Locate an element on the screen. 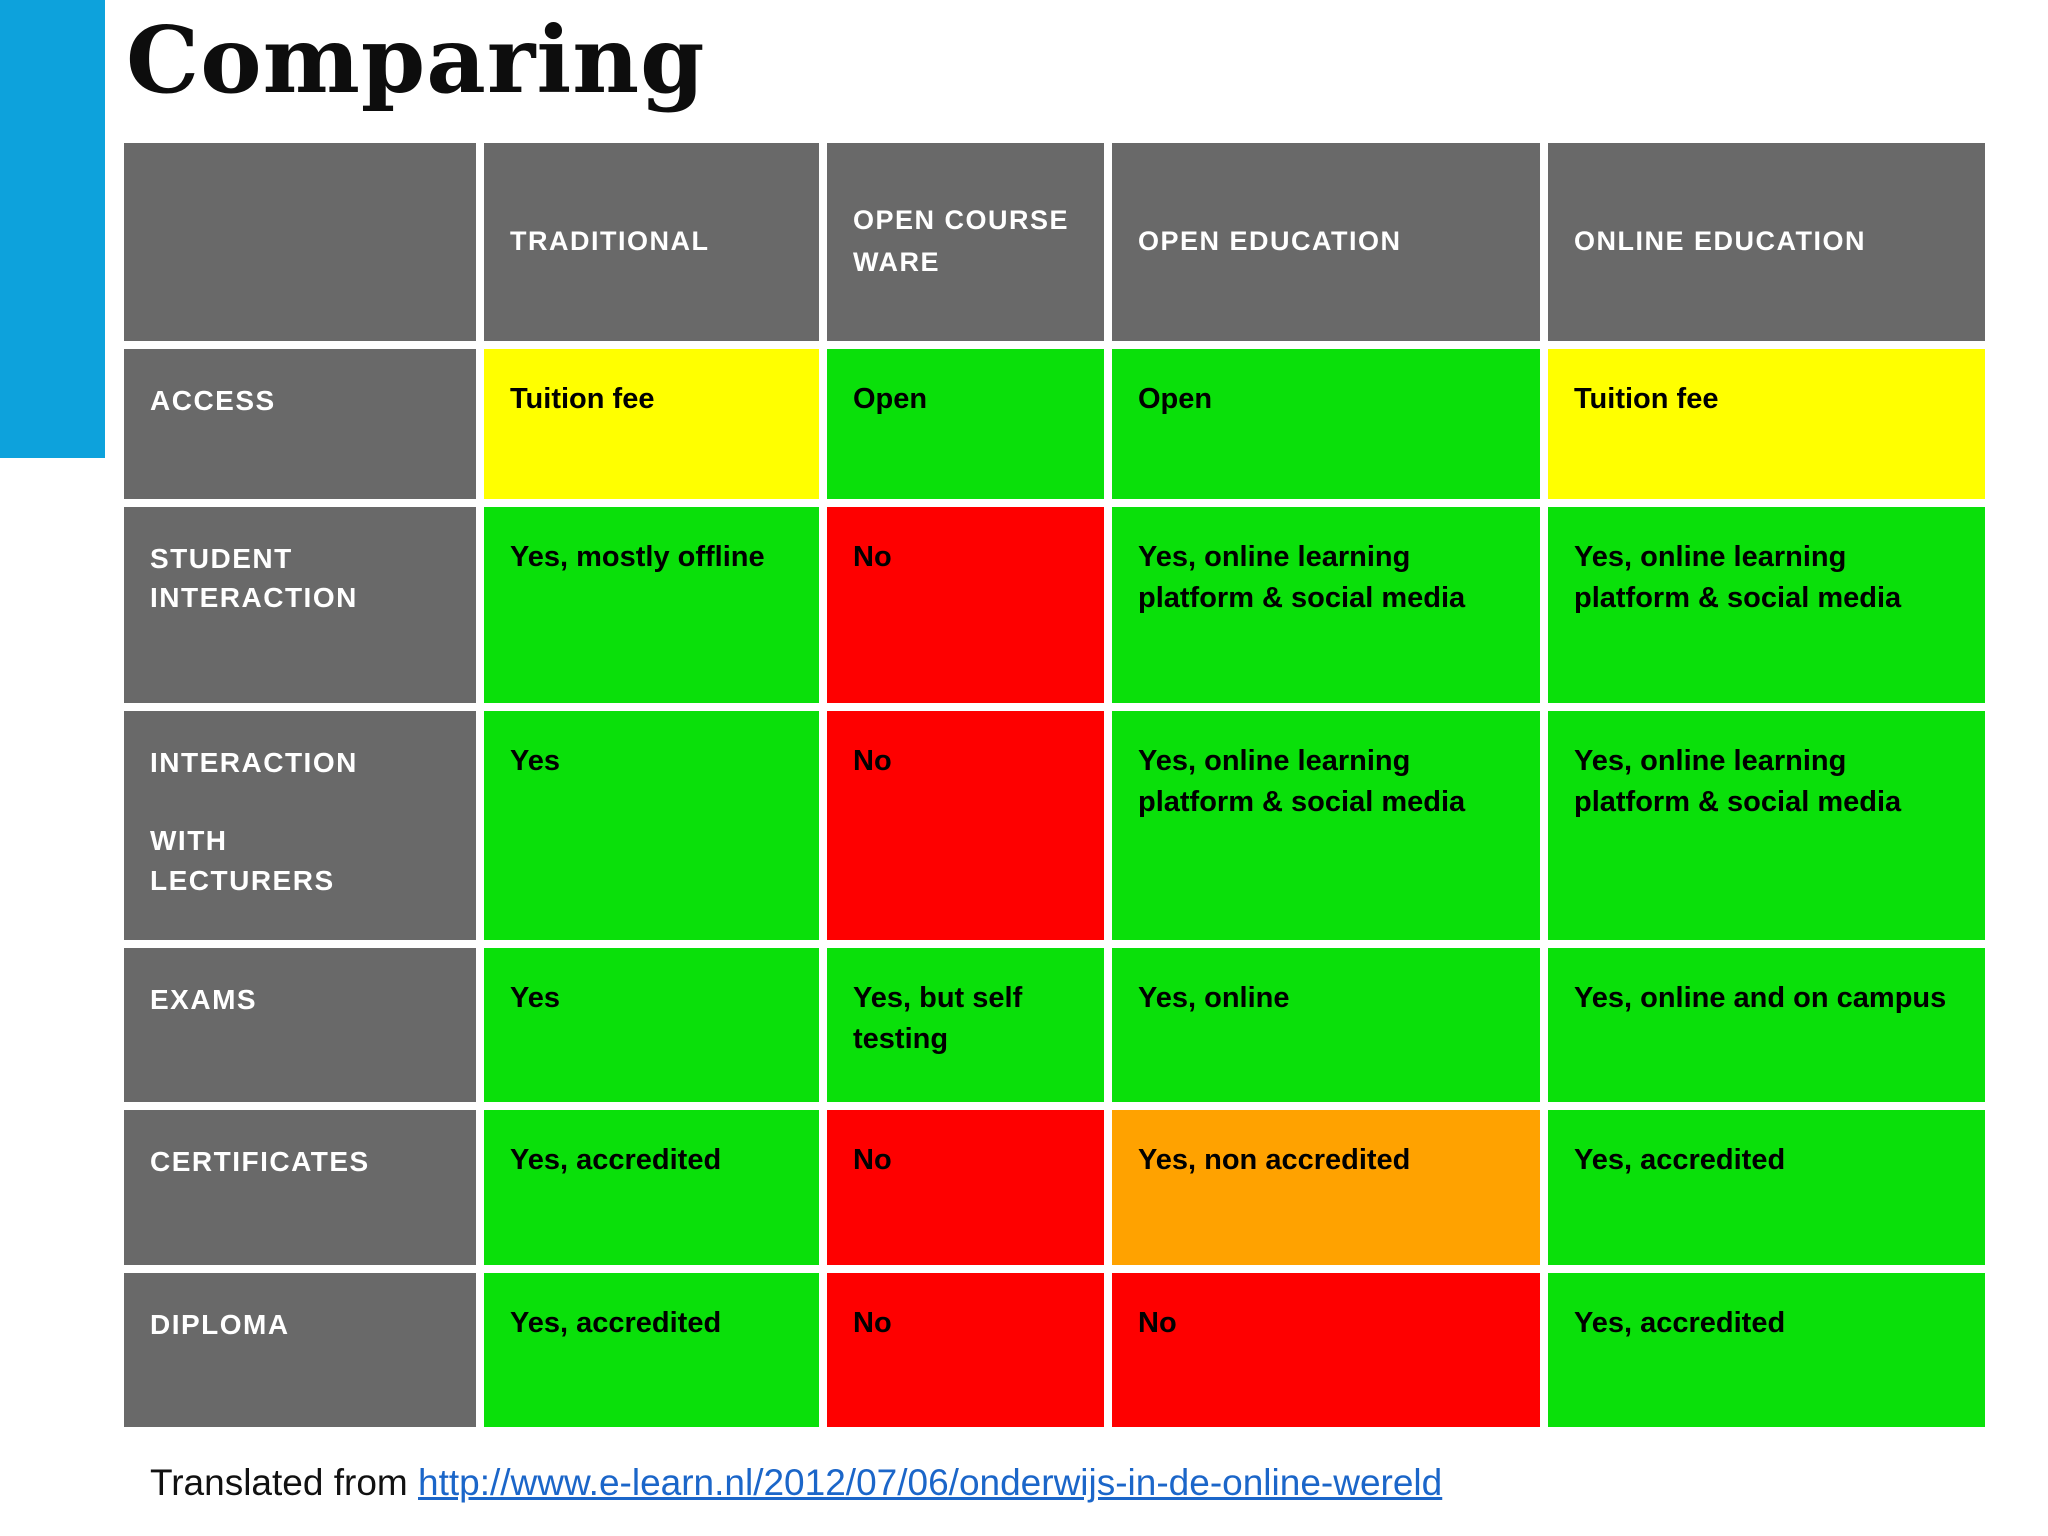 The width and height of the screenshot is (2048, 1536). row-header-student-interaction: STUDENT INTERACTION is located at coordinates (300, 605).